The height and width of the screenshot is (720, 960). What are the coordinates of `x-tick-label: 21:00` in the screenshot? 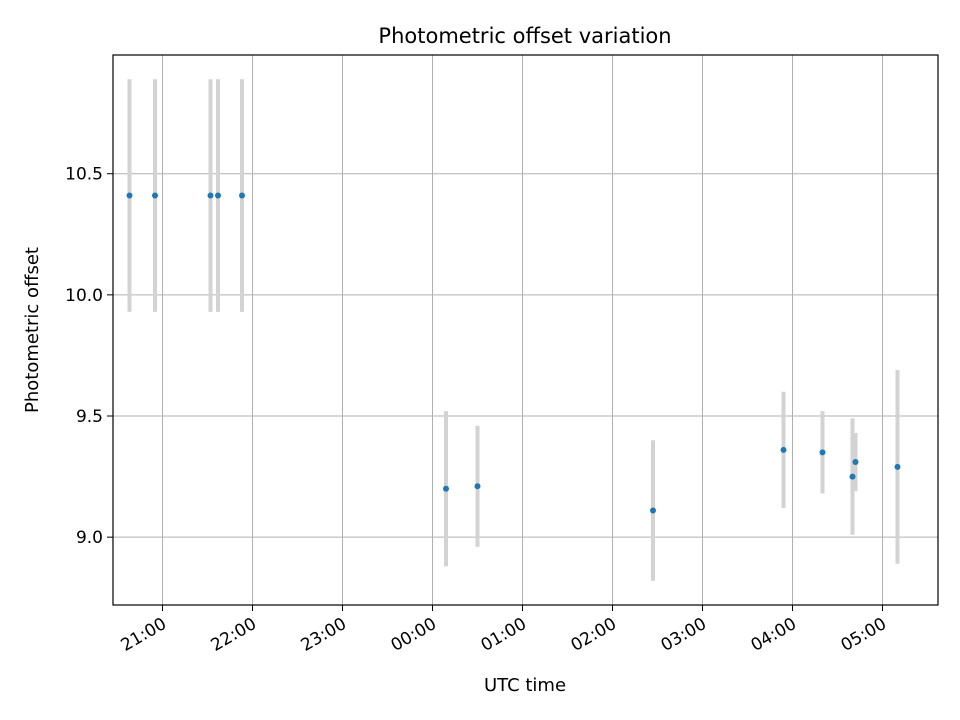 It's located at (144, 635).